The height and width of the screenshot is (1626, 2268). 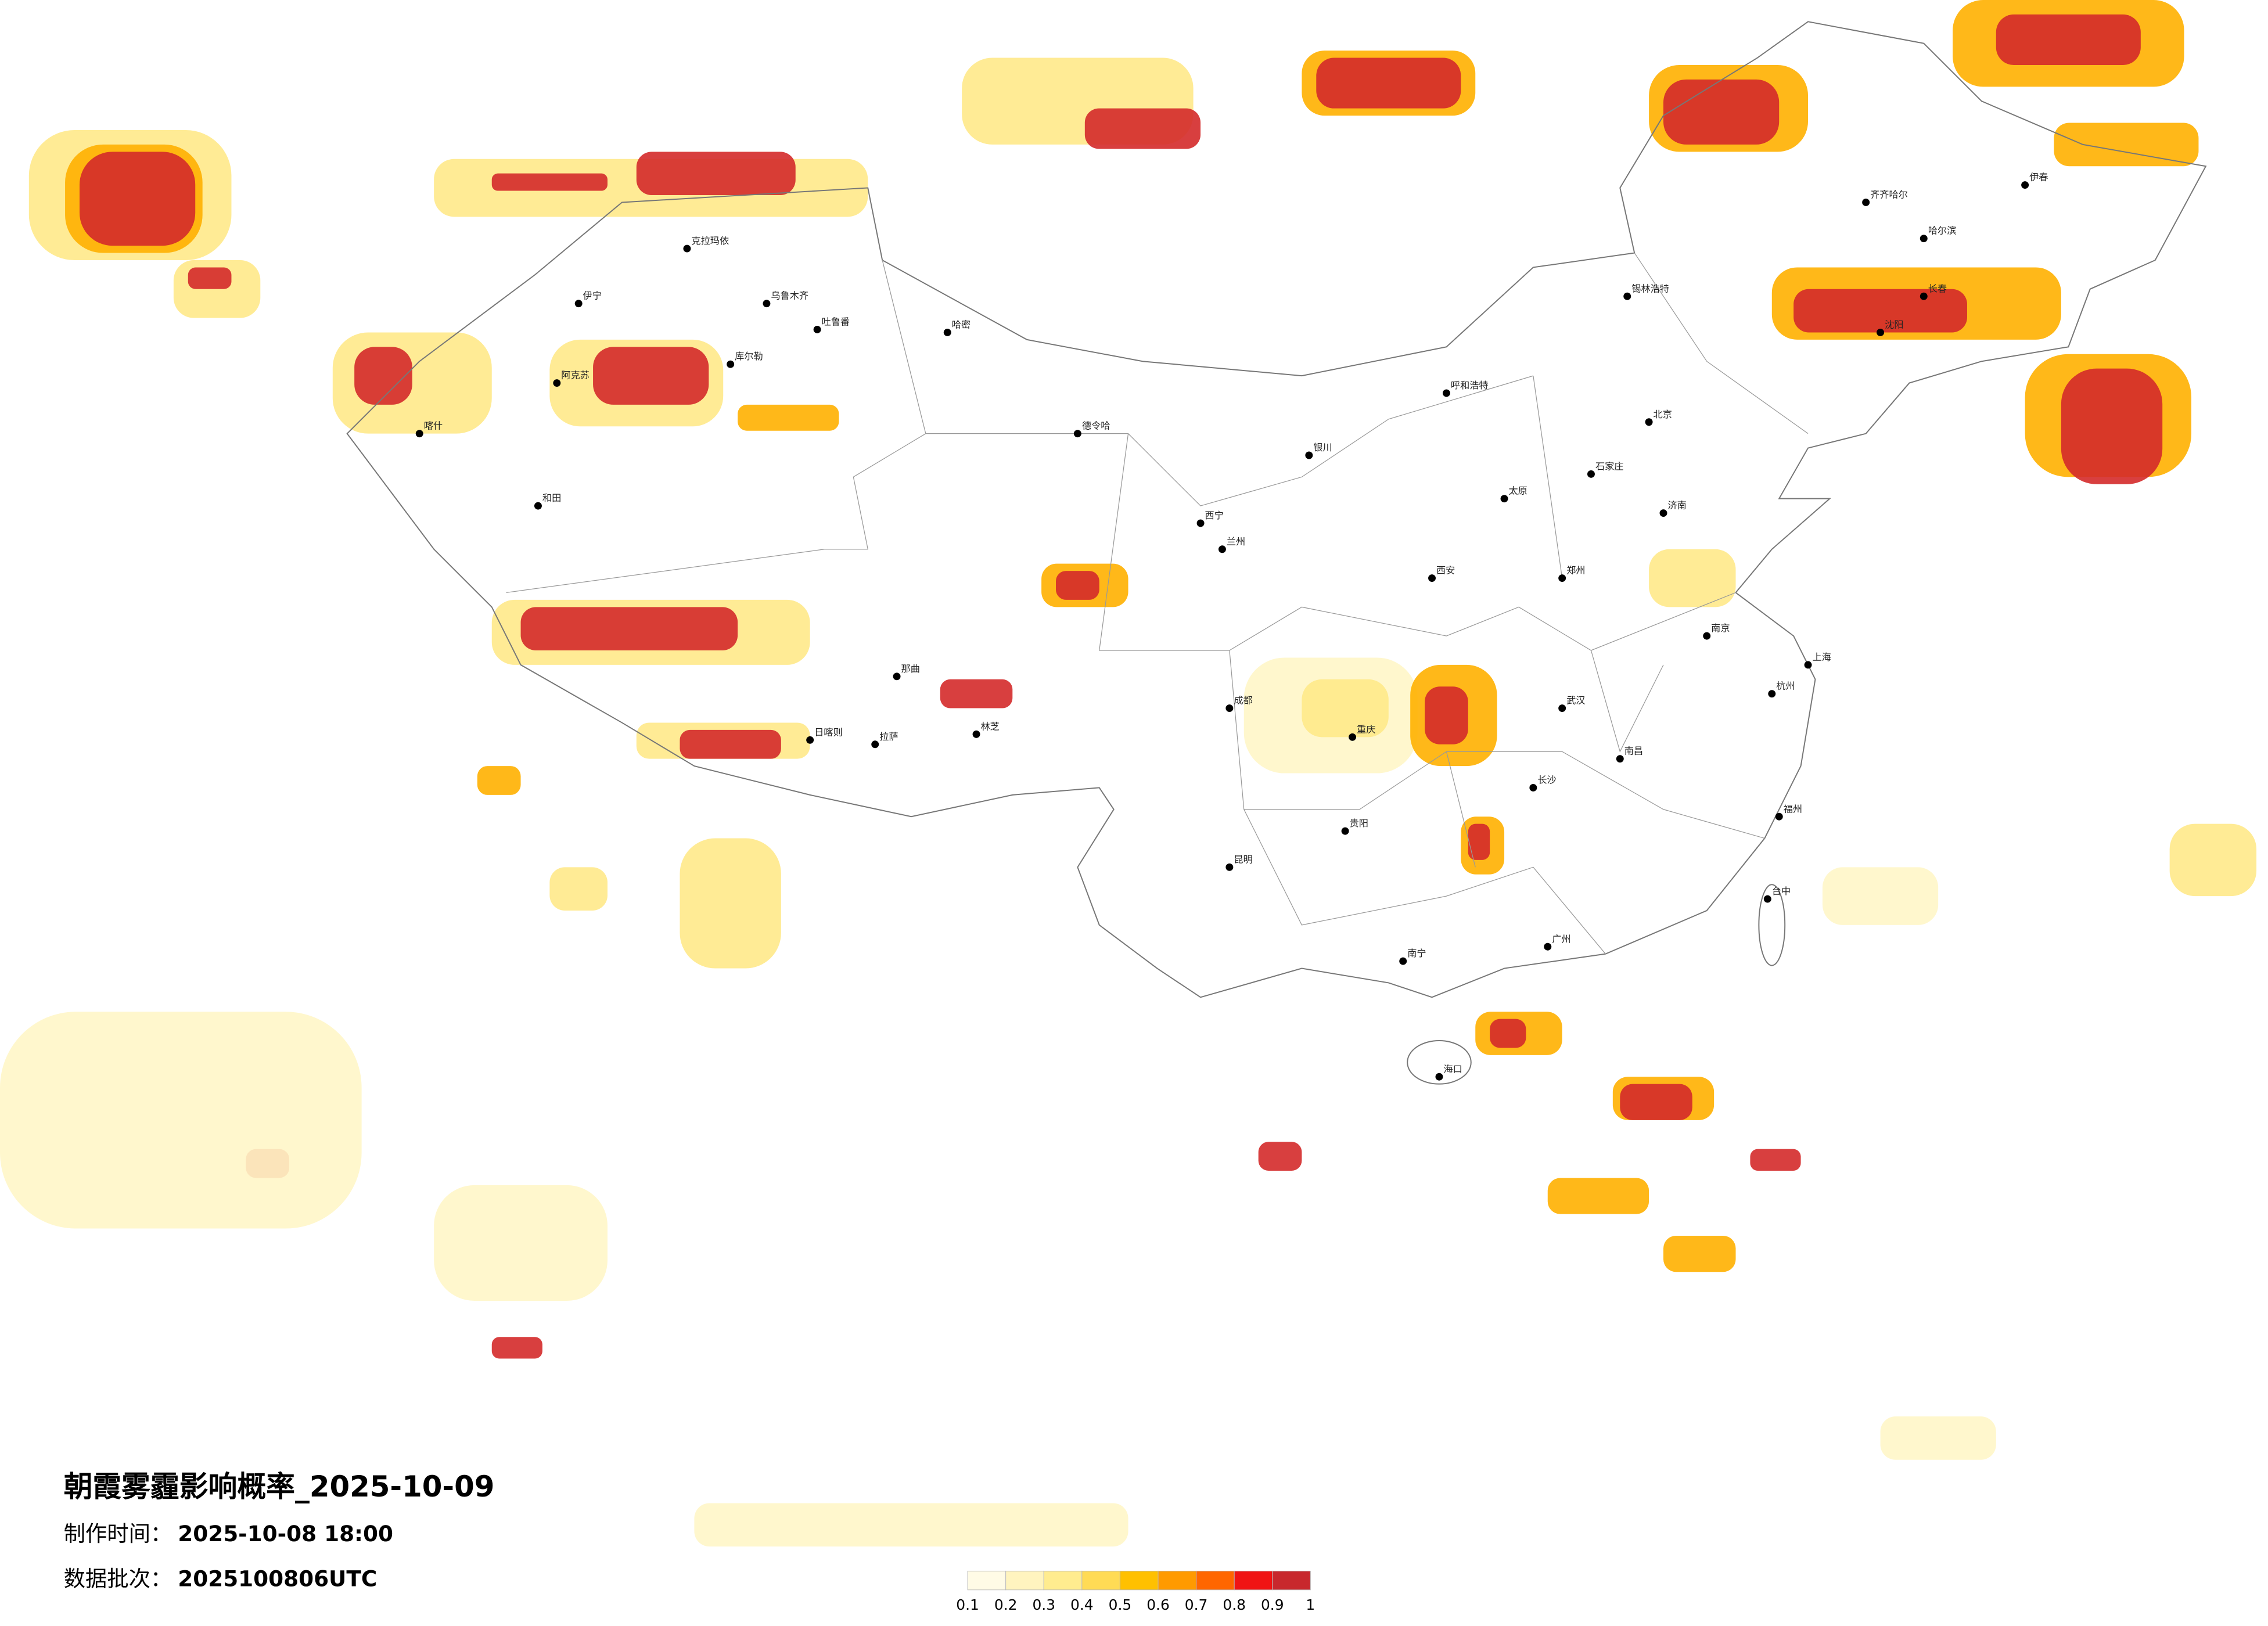 I want to click on legend-tick-label: 1, so click(x=1310, y=1604).